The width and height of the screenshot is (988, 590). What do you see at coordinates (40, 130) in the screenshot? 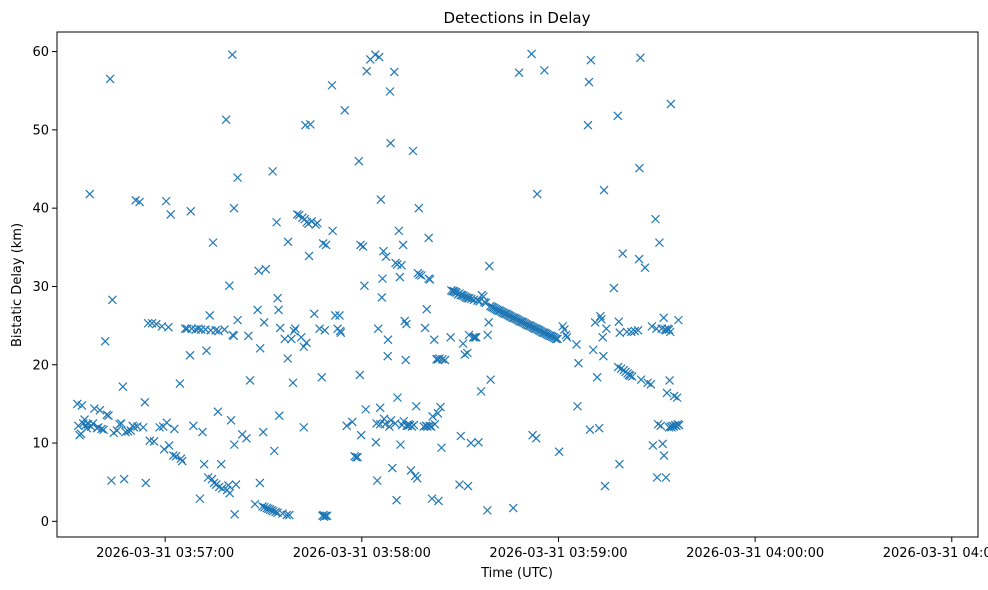
I see `y-tick-label: 50` at bounding box center [40, 130].